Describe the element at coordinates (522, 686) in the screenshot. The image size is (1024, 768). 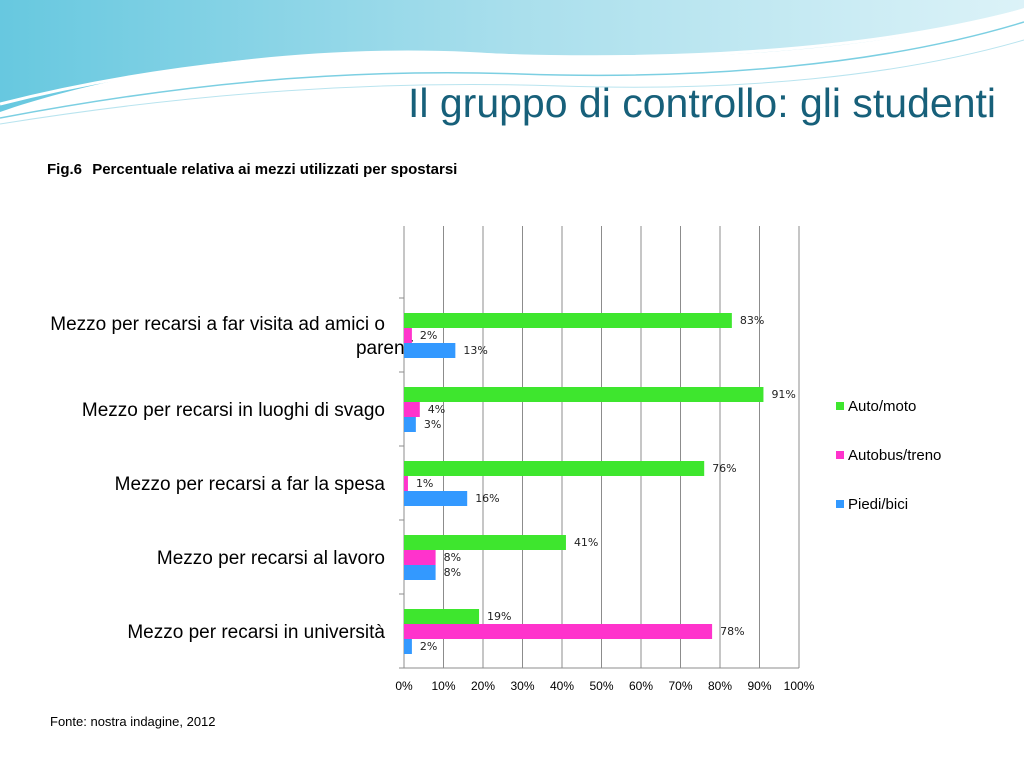
I see `x-tick-label: 30%` at that location.